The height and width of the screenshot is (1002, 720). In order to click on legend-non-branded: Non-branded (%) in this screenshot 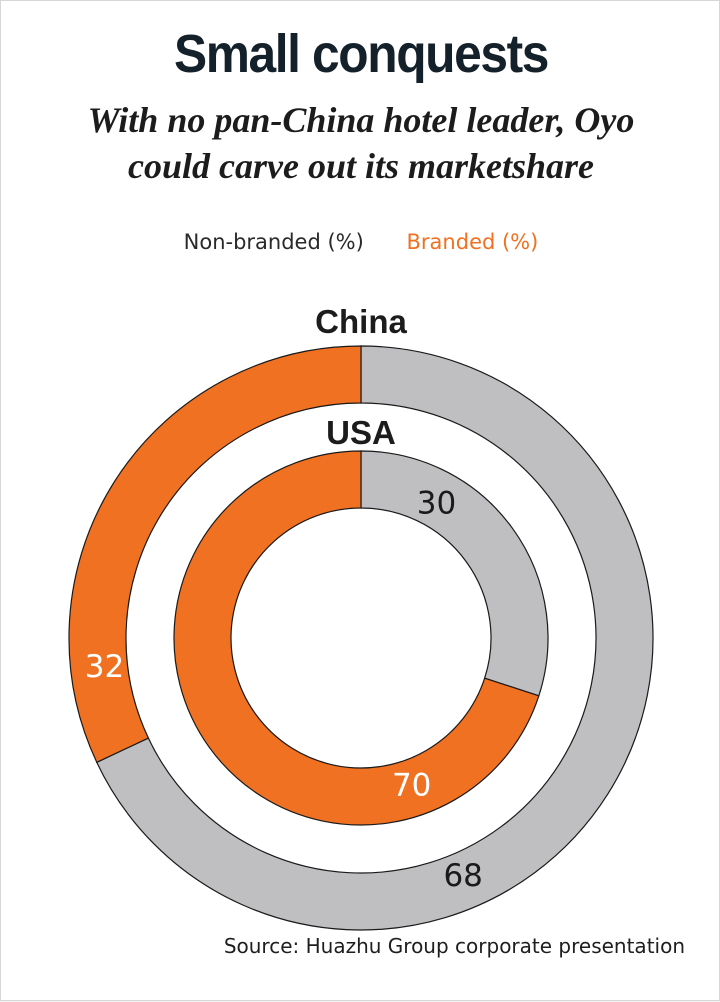, I will do `click(273, 242)`.